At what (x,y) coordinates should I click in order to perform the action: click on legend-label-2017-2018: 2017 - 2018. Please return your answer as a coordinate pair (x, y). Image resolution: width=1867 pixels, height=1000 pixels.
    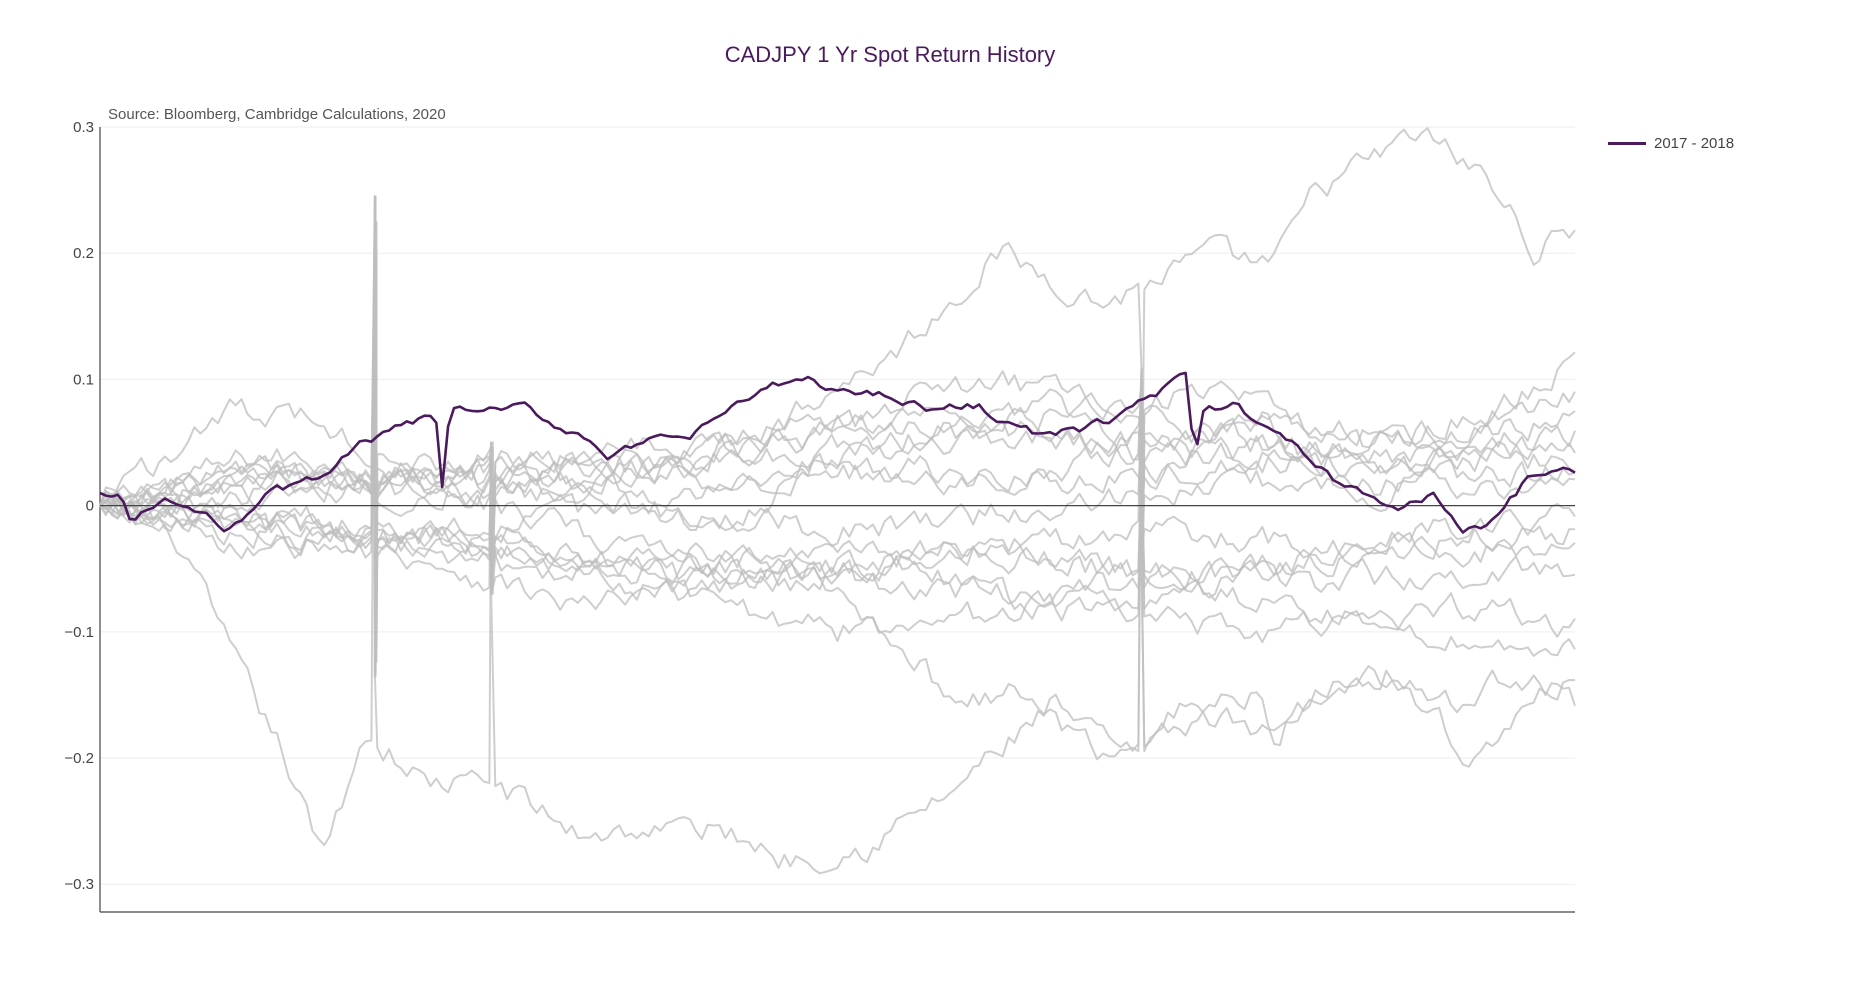
    Looking at the image, I should click on (1694, 143).